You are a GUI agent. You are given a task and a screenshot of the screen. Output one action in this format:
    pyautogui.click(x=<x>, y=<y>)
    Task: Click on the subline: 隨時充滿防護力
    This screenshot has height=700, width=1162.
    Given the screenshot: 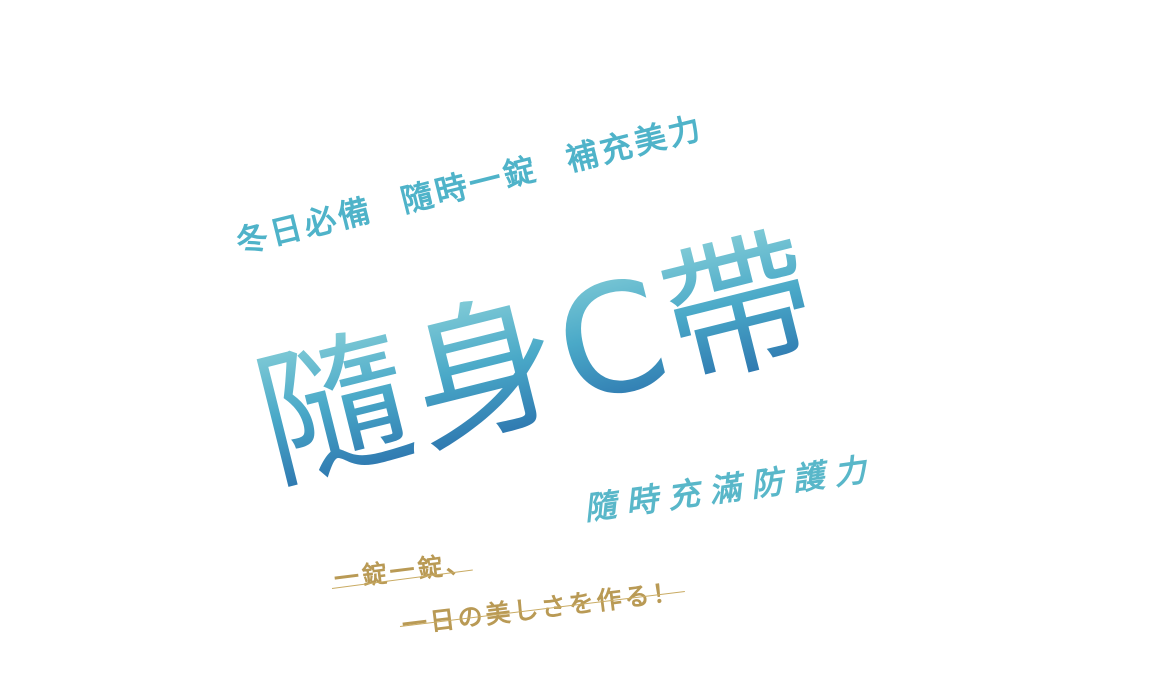 What is the action you would take?
    pyautogui.click(x=730, y=488)
    